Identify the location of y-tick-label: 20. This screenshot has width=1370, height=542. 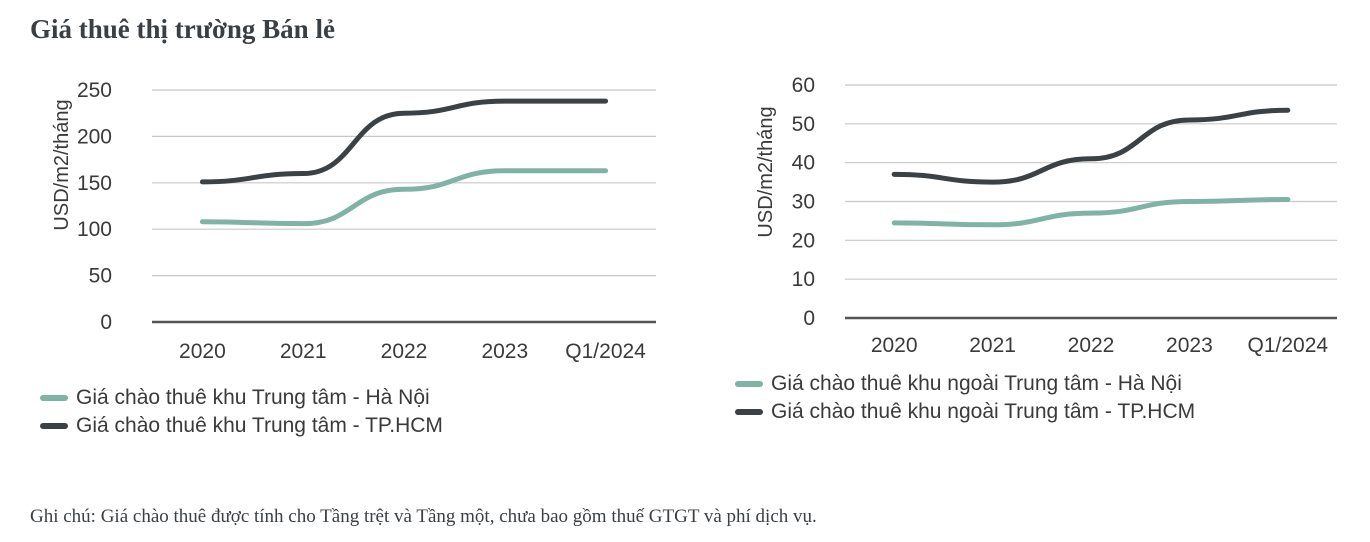
(803, 240).